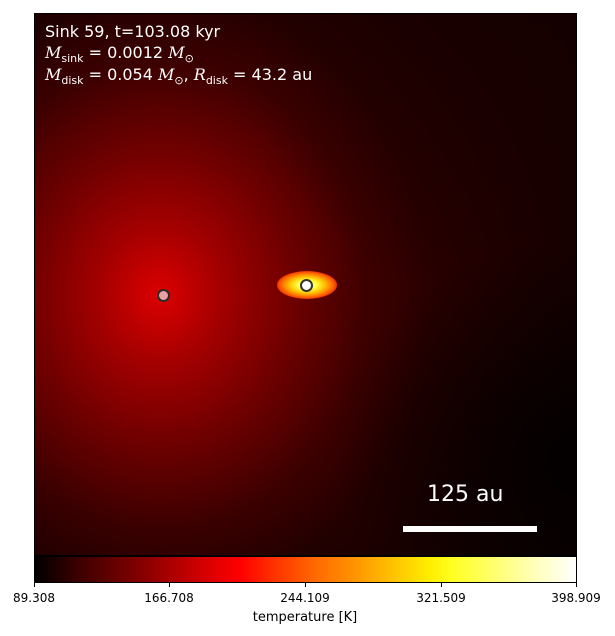 This screenshot has height=636, width=615. I want to click on sink-particle-right, so click(306, 285).